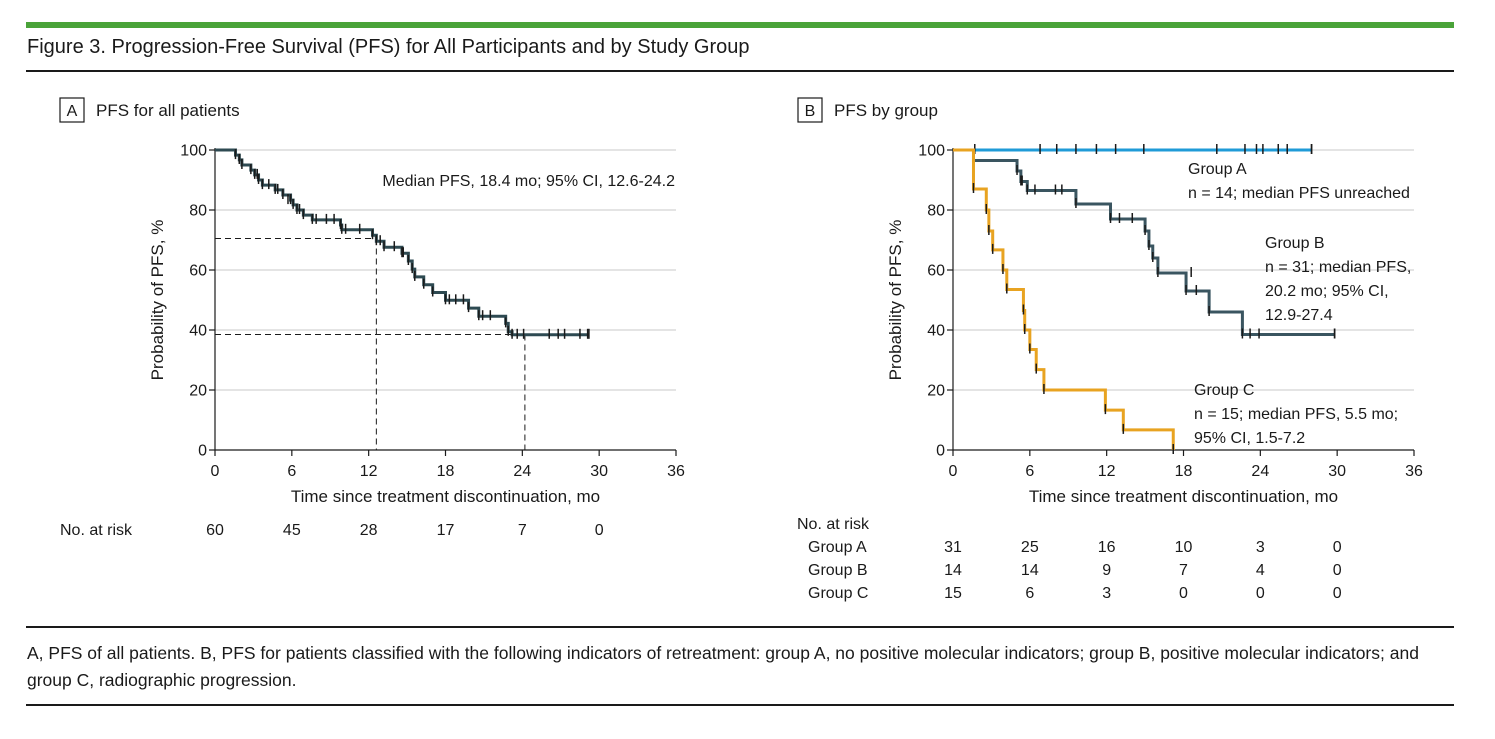  Describe the element at coordinates (1217, 169) in the screenshot. I see `panel-b-series-group-a-label: Group A` at that location.